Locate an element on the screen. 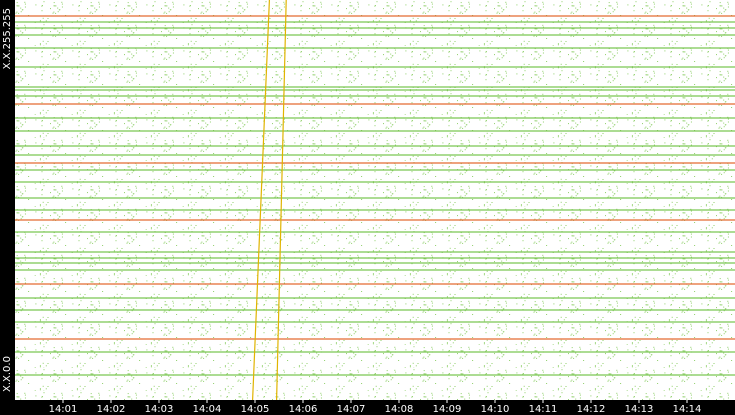 The height and width of the screenshot is (415, 735). x-tick-label: 14:05 is located at coordinates (255, 409).